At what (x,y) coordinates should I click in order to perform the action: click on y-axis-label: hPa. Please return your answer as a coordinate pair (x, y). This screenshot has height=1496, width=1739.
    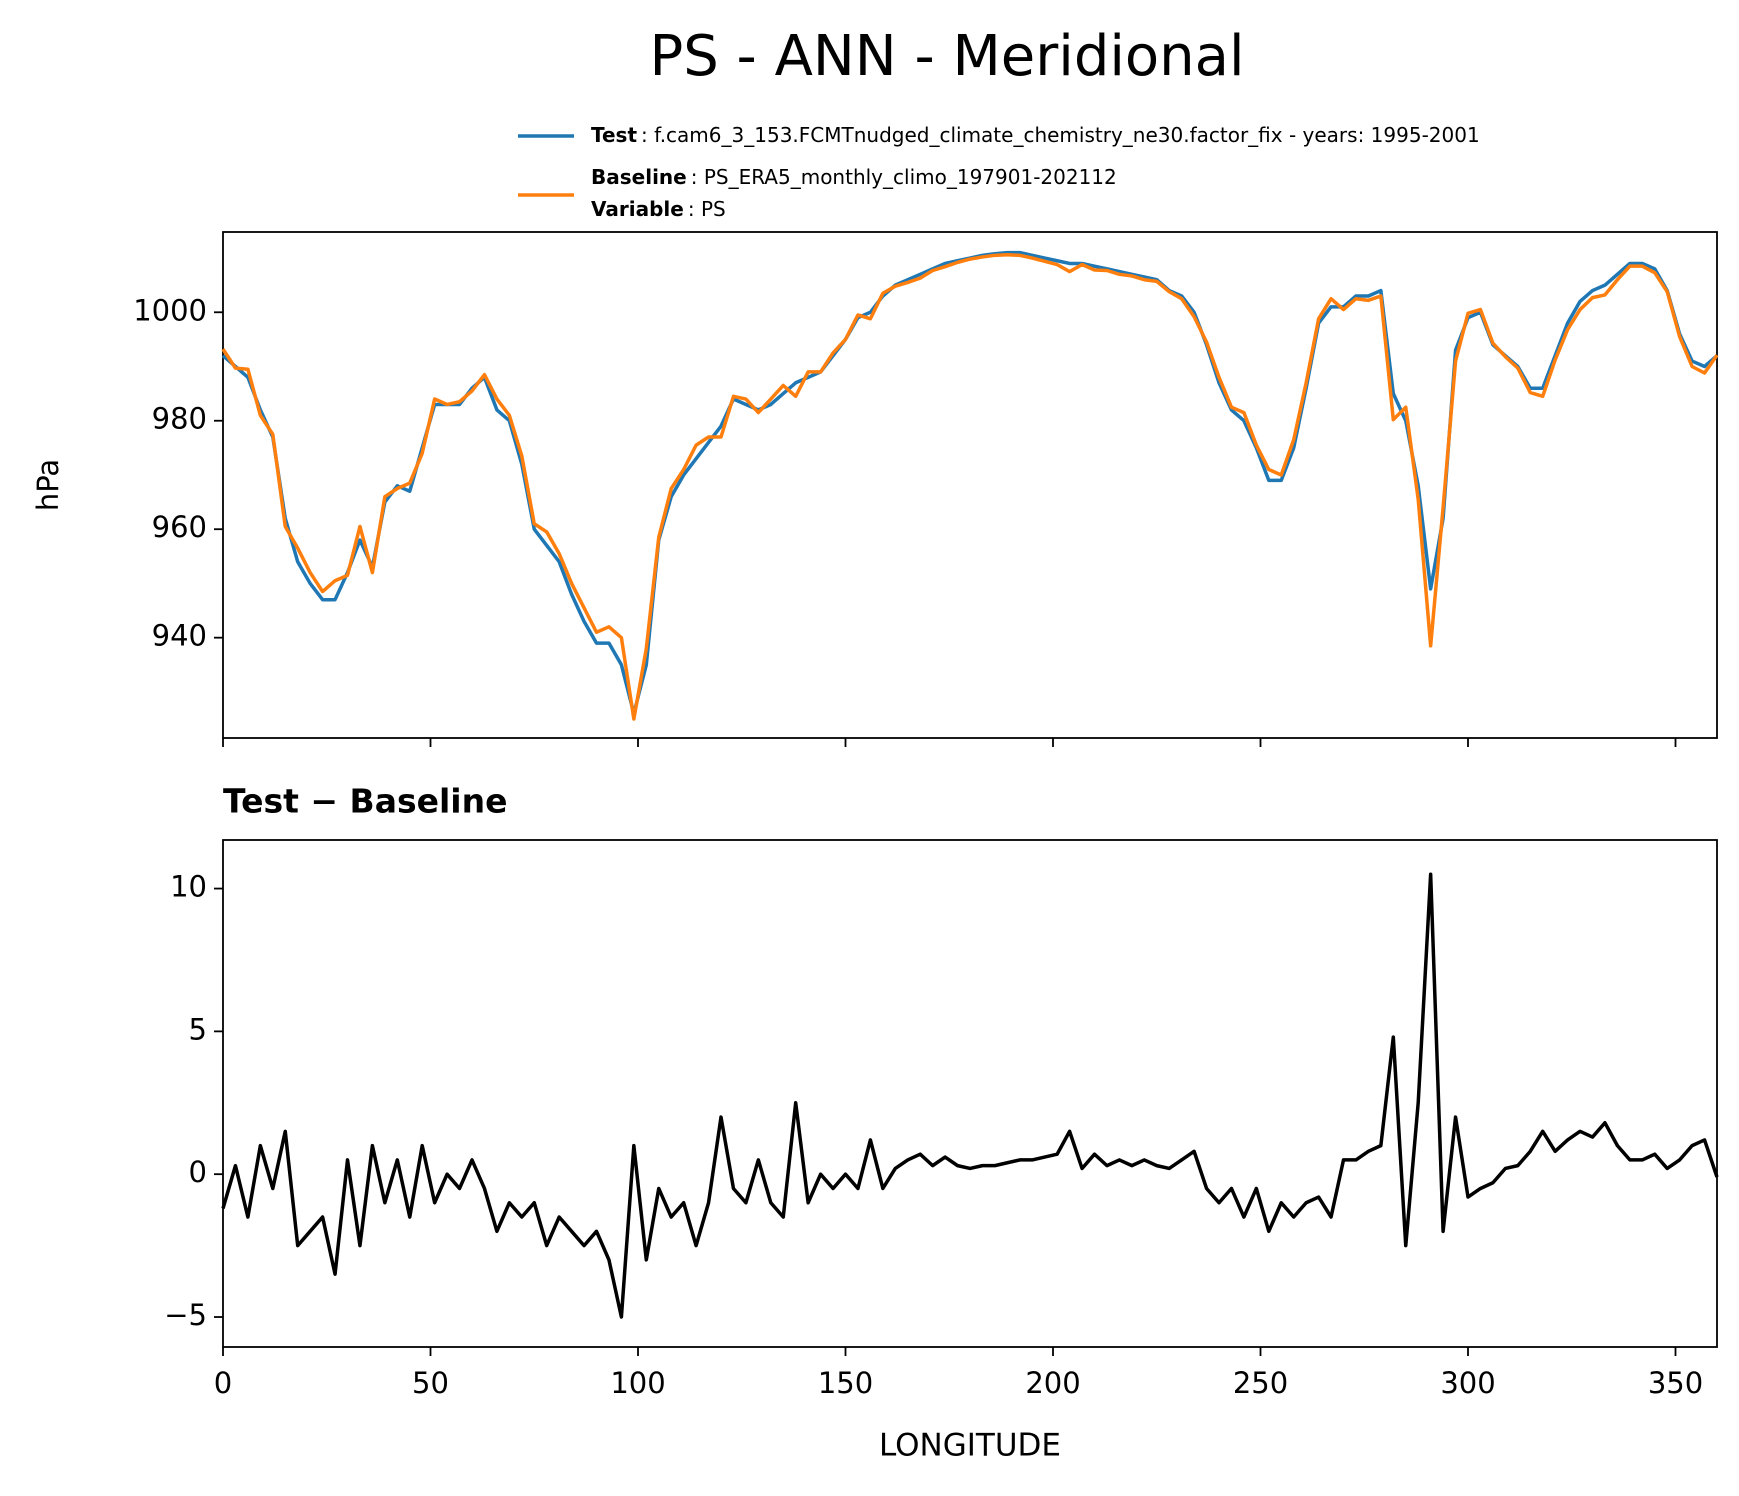
    Looking at the image, I should click on (48, 485).